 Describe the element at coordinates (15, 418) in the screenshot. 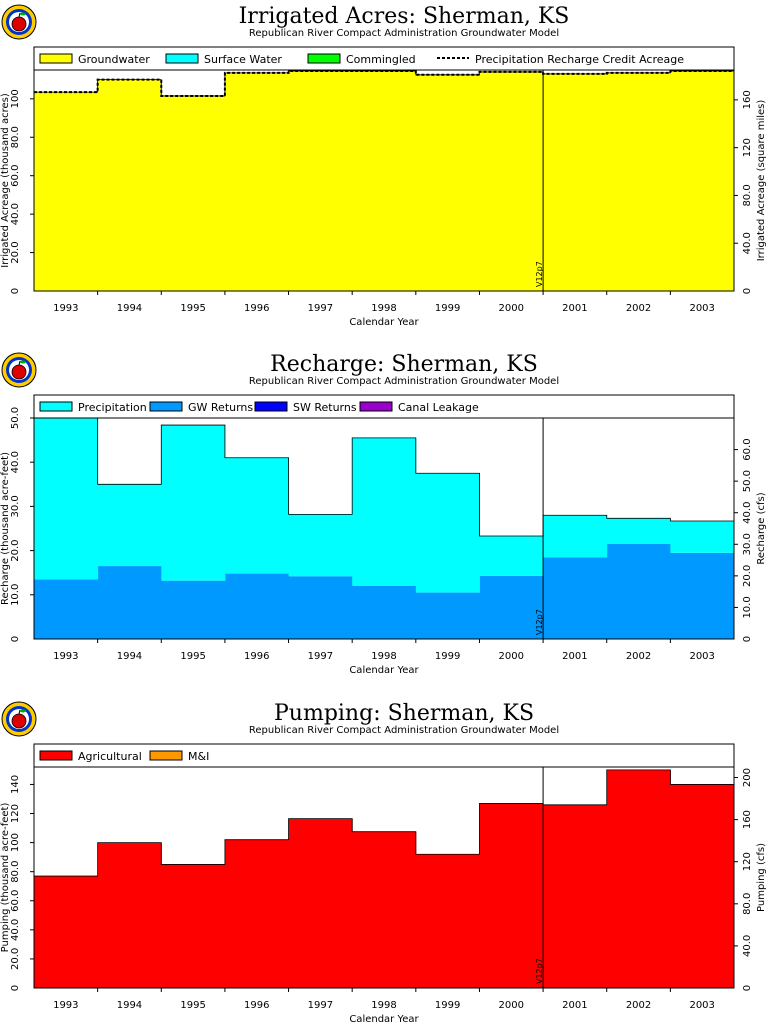

I see `y-tick-label: 50.0` at that location.